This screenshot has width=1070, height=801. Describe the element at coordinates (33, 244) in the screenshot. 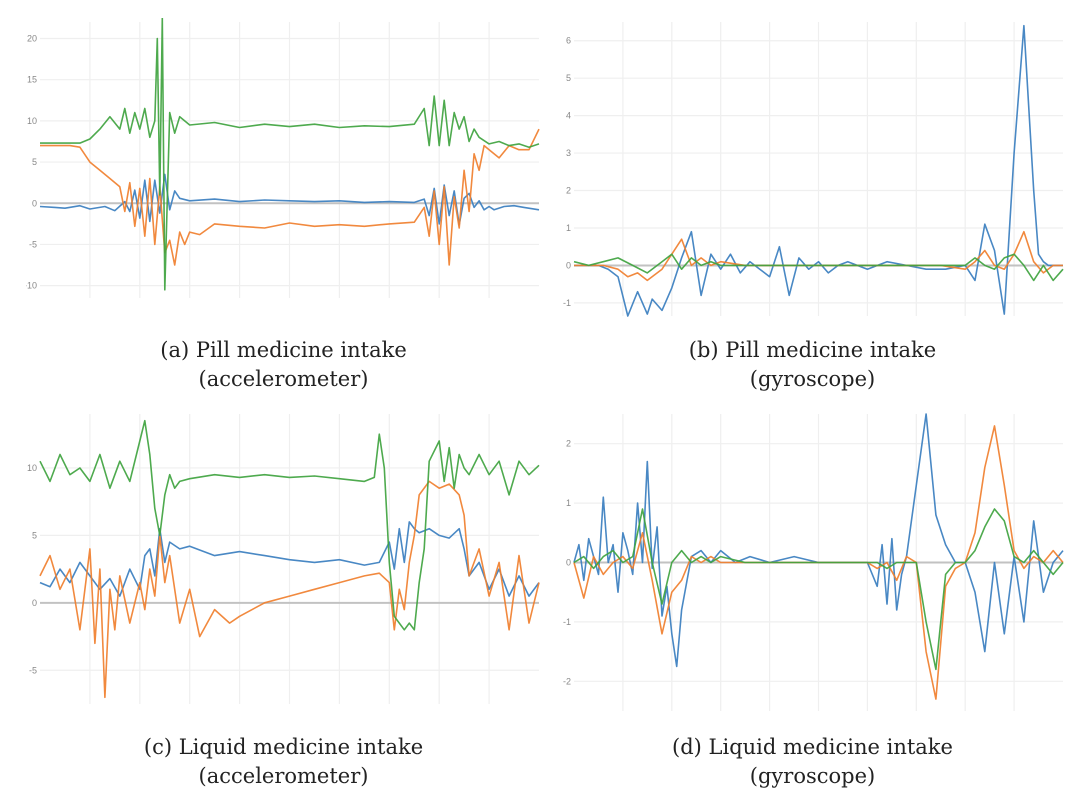

I see `ytick-label-a--5: -5` at that location.